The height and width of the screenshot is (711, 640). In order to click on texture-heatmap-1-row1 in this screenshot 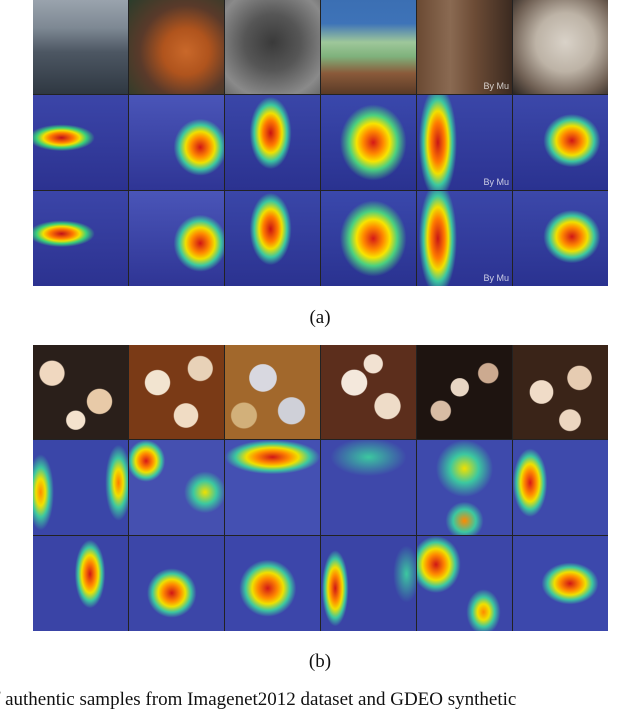, I will do `click(80, 487)`.